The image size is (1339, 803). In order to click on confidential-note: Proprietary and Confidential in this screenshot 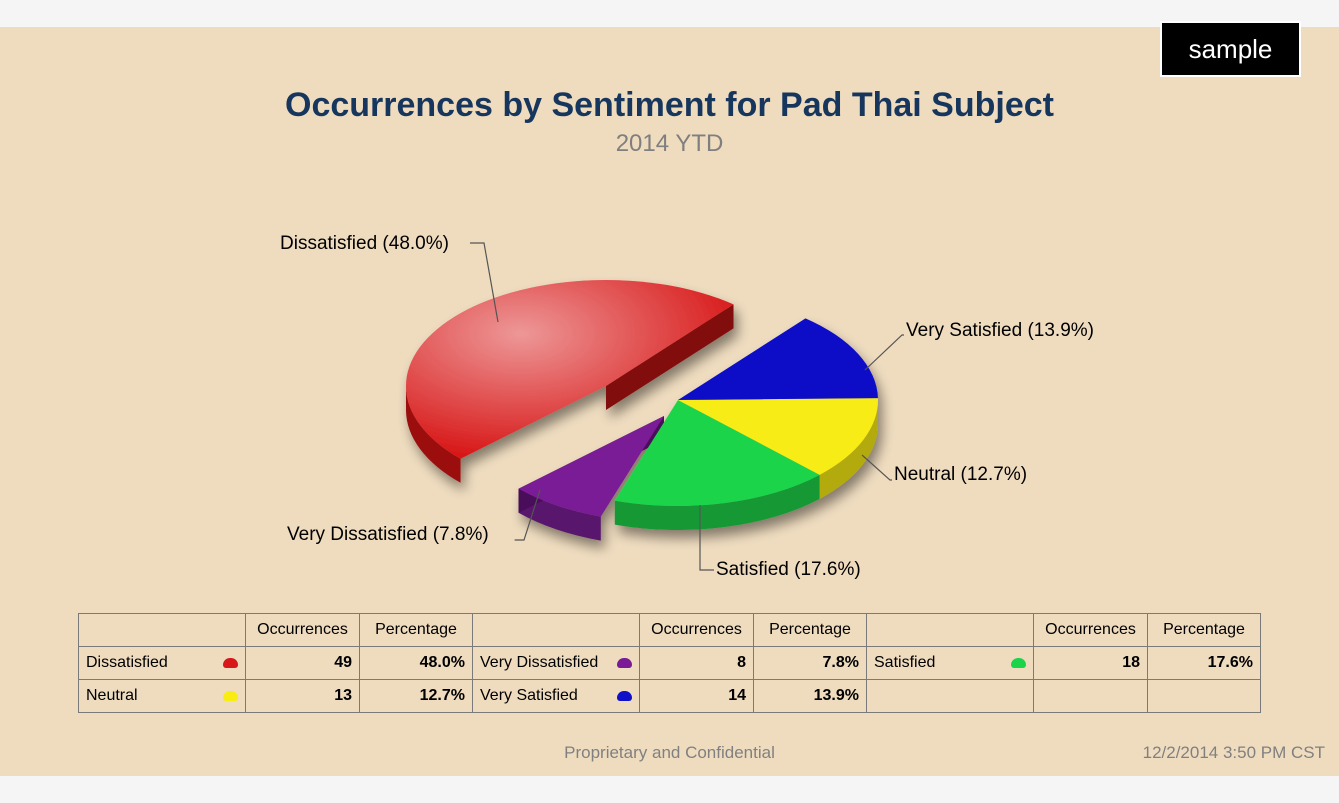, I will do `click(669, 752)`.